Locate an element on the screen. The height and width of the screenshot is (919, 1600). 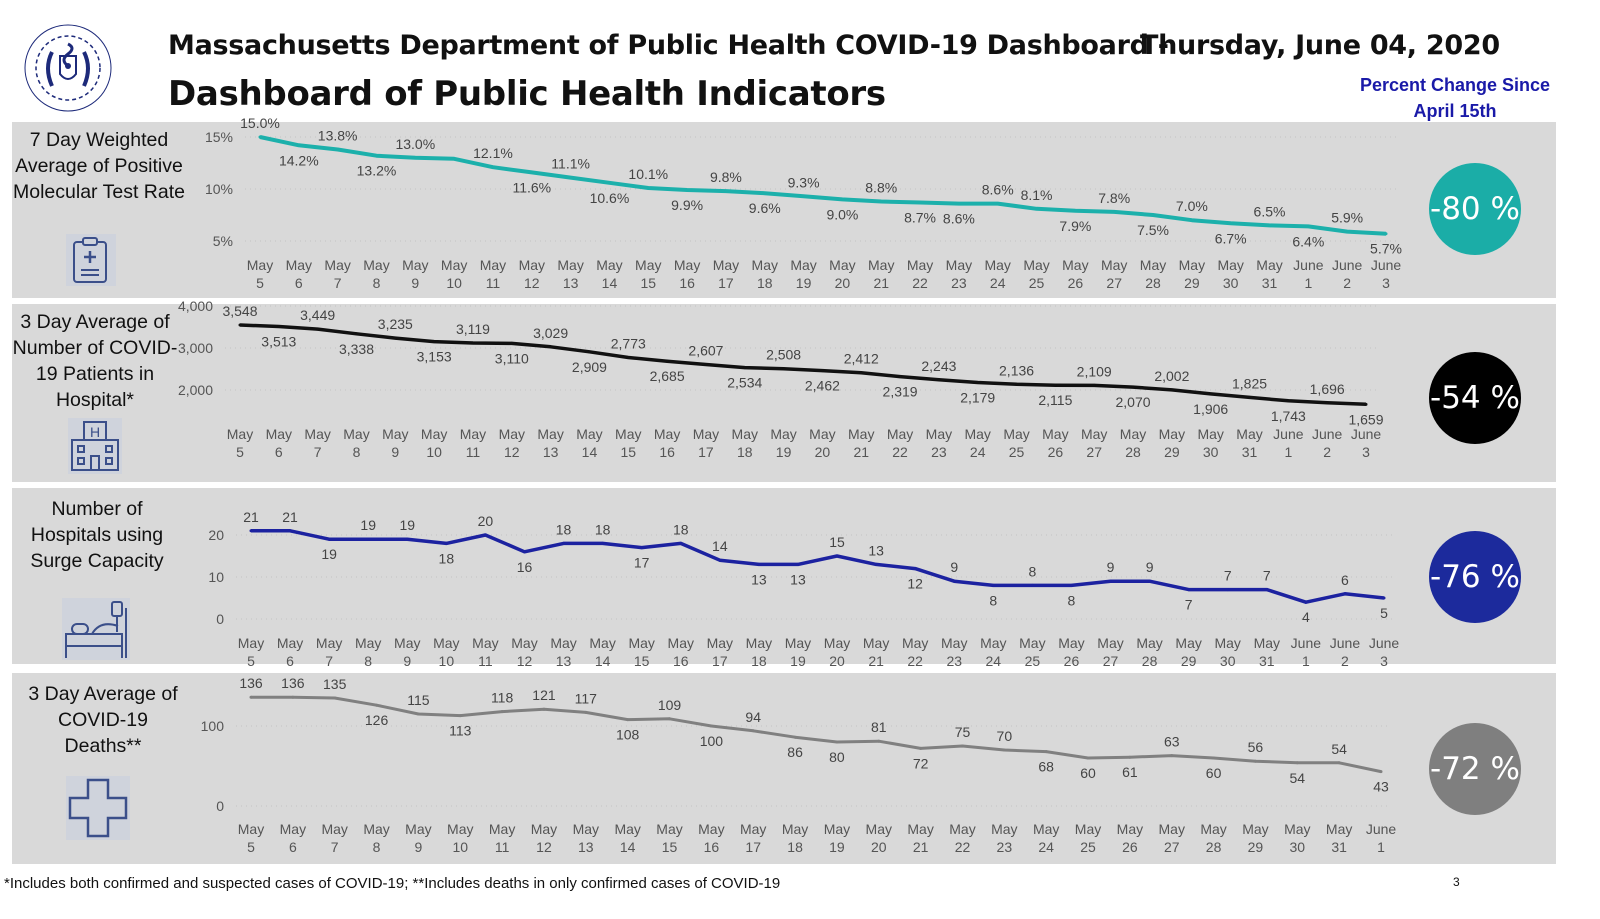
mass-dph-seal-logo is located at coordinates (68, 68).